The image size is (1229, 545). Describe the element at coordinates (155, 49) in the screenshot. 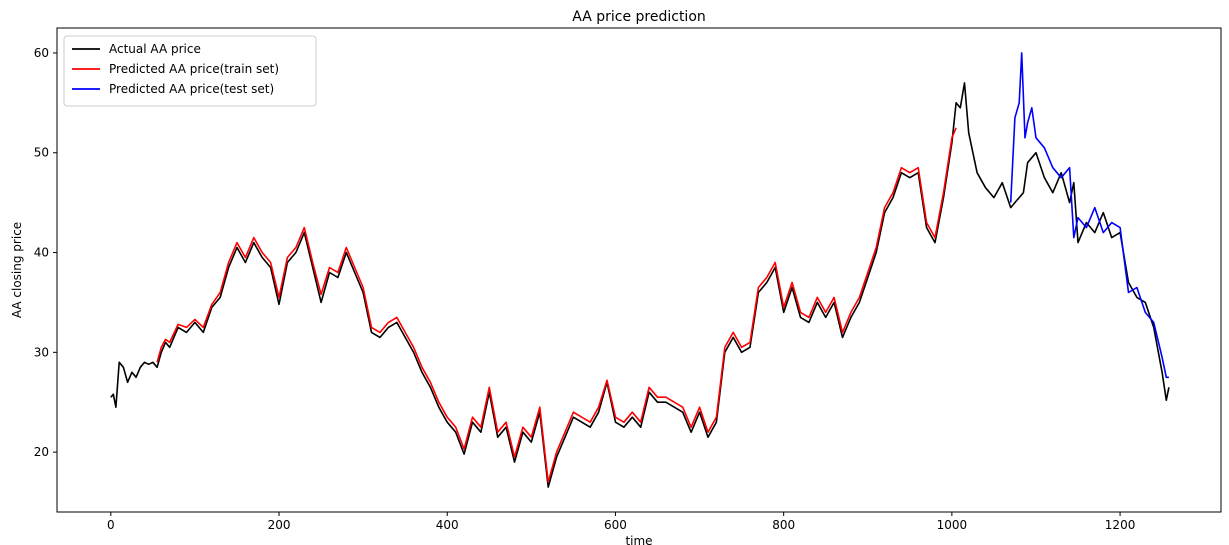

I see `legend-label: Actual AA price` at that location.